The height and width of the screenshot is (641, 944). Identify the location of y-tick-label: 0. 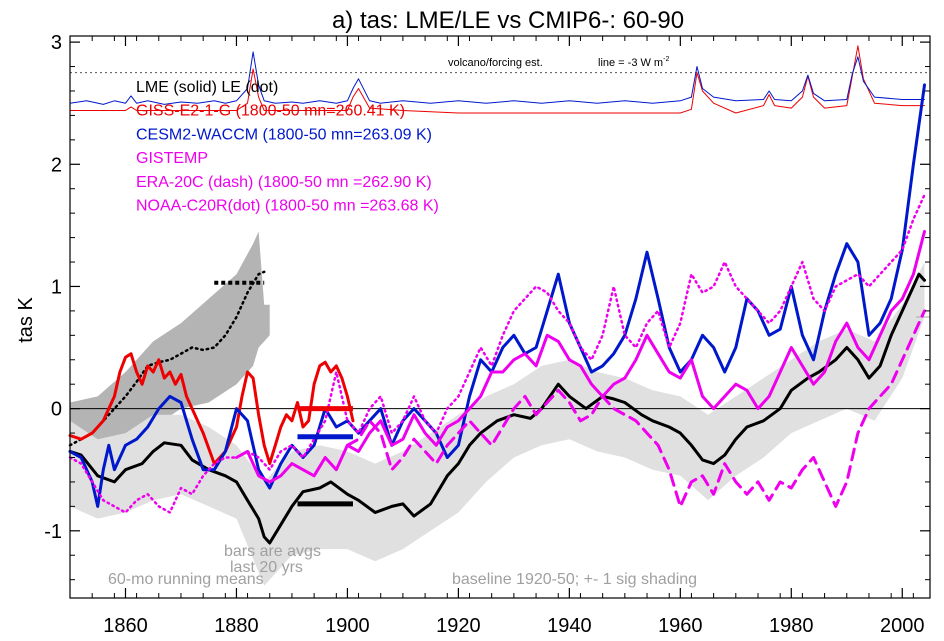
(56, 410).